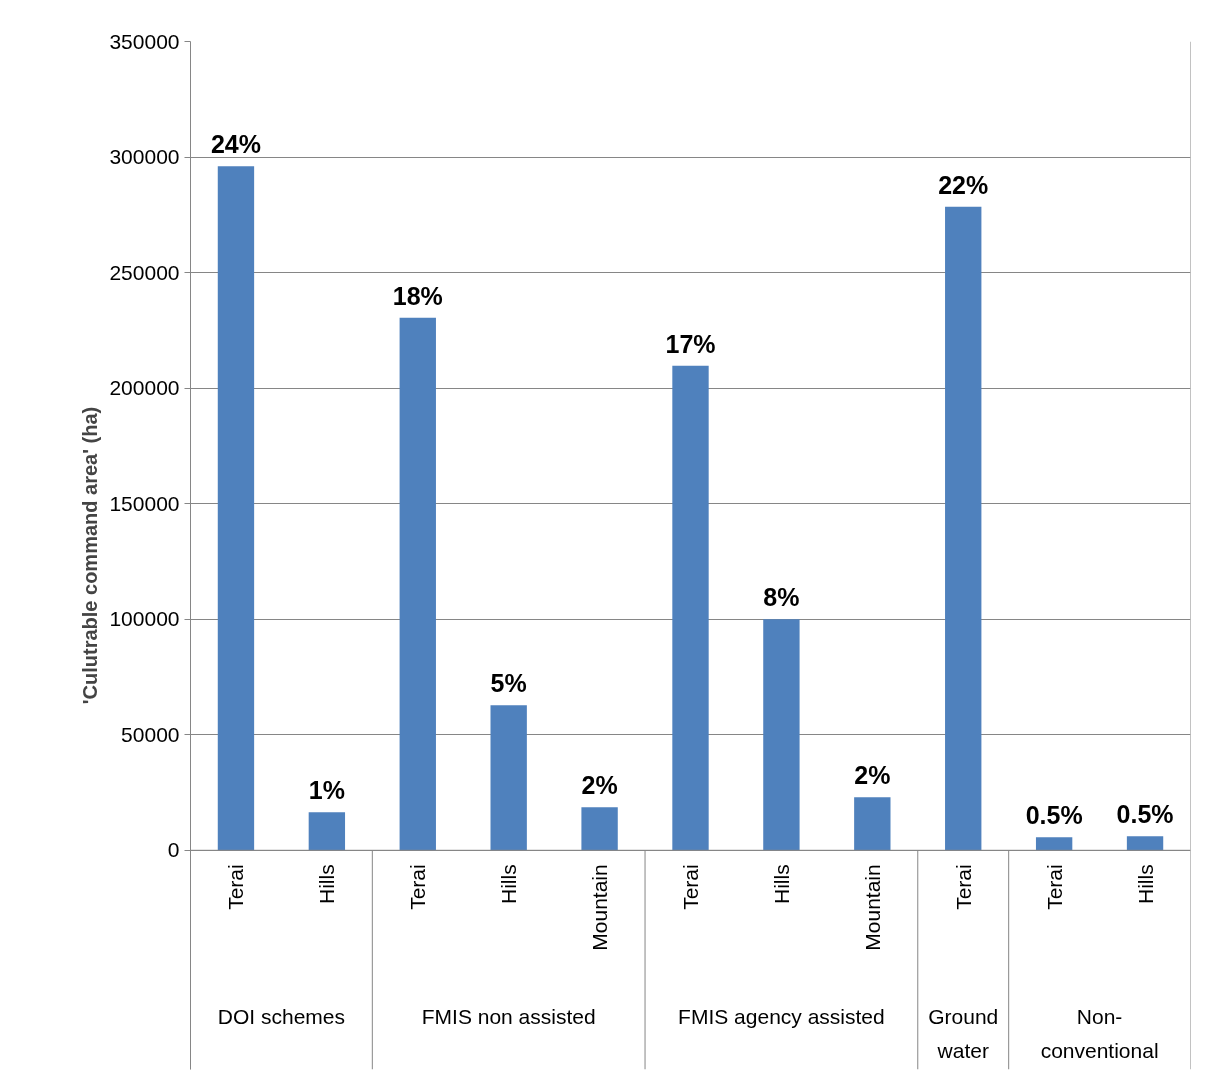  I want to click on annotation: 24%, so click(235, 144).